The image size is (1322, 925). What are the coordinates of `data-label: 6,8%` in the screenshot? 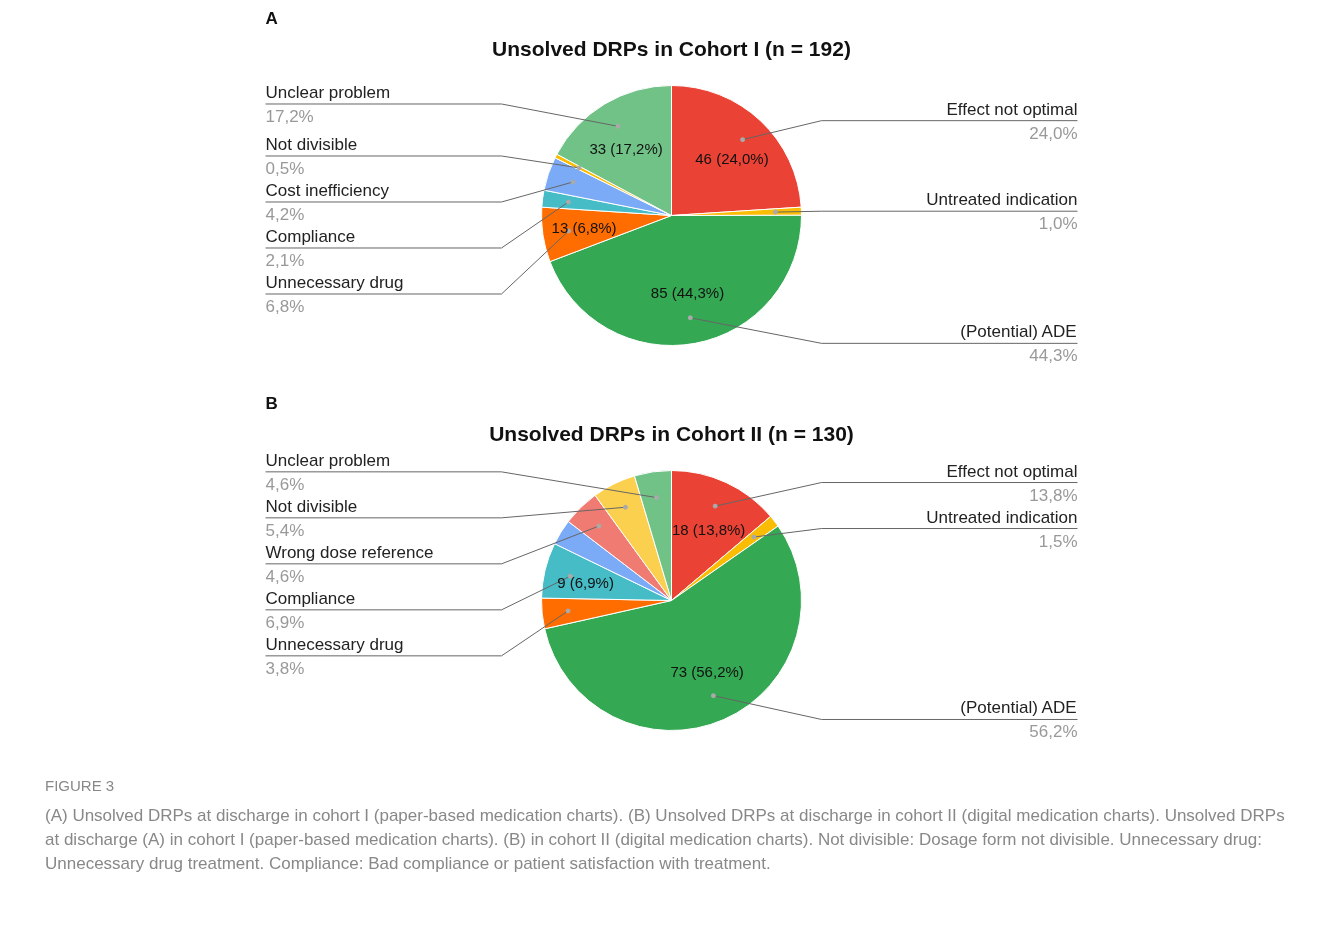 It's located at (285, 306).